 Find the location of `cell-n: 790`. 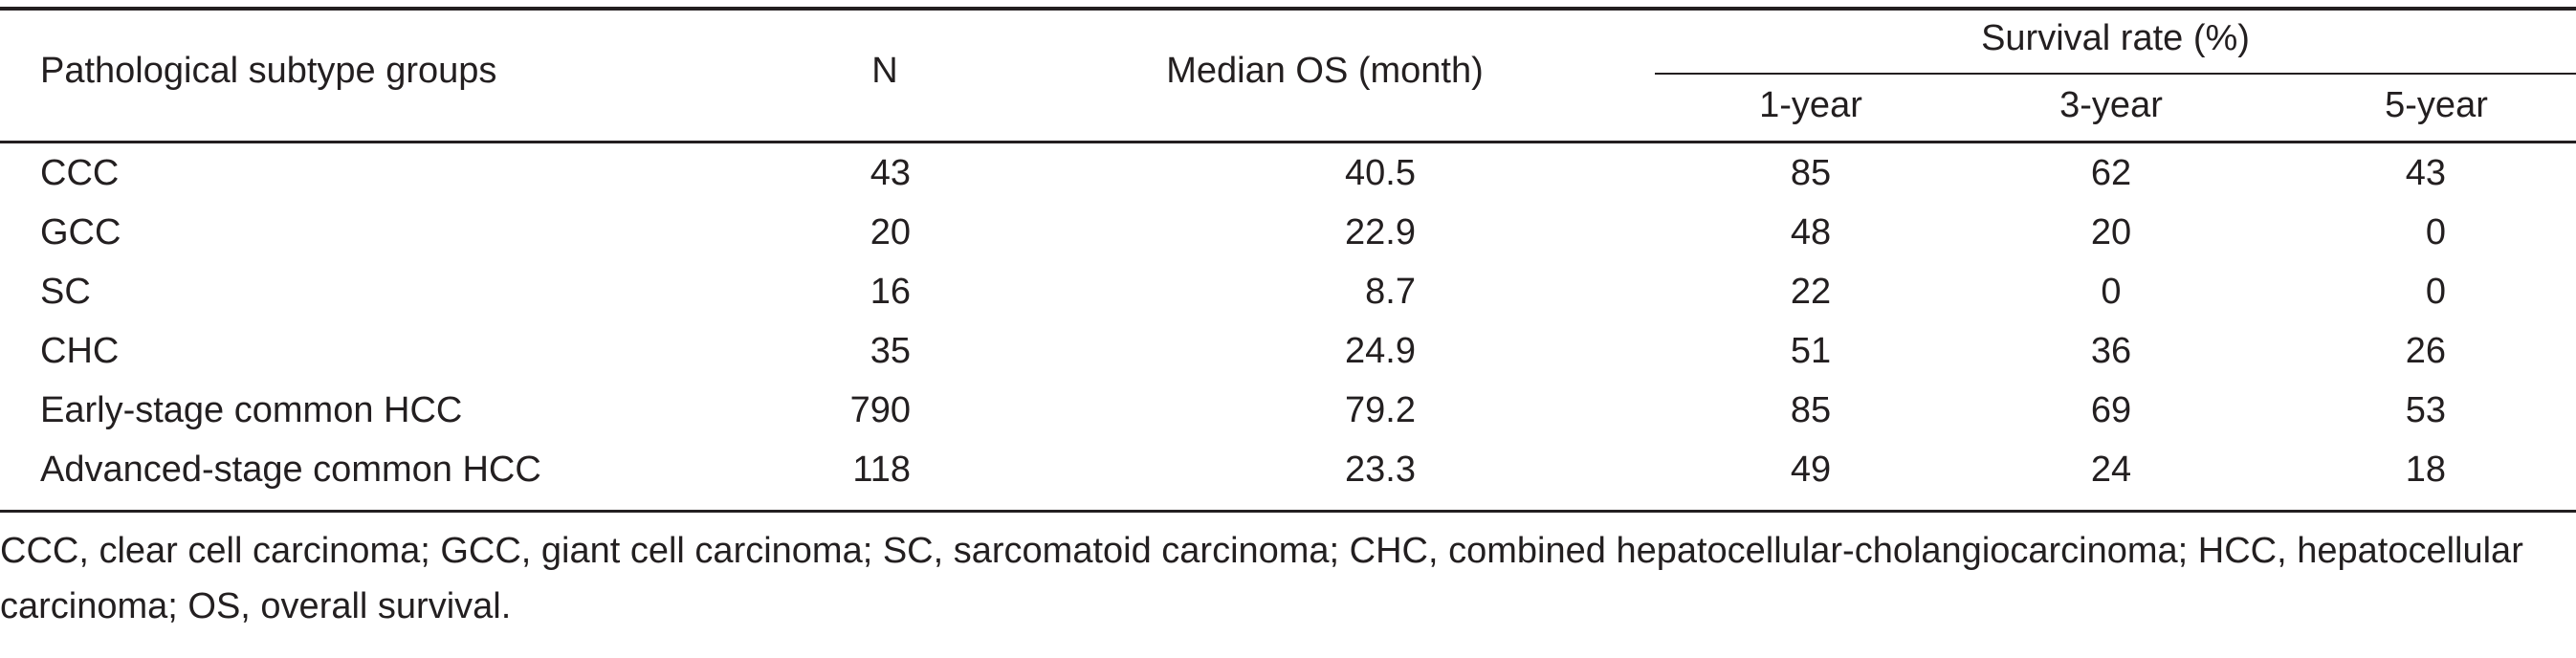

cell-n: 790 is located at coordinates (880, 410).